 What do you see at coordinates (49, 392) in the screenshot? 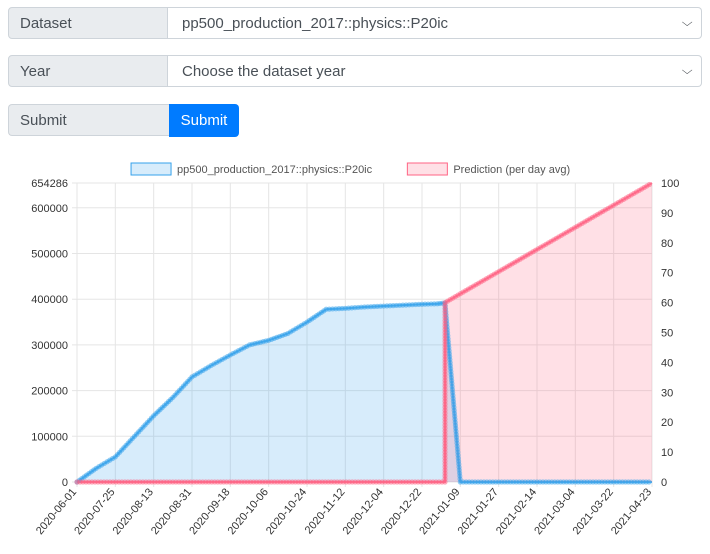
I see `y-left-tick-label: 200000` at bounding box center [49, 392].